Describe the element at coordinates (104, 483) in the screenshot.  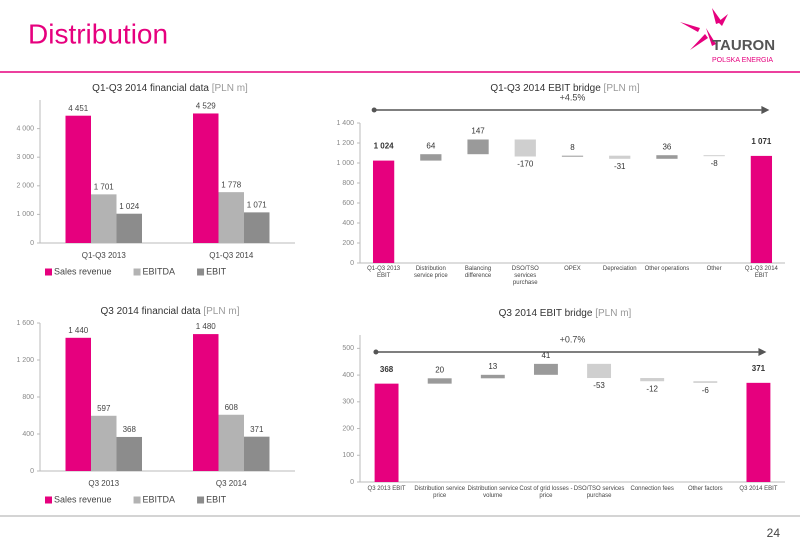
I see `x-tick-label: Q3 2013` at that location.